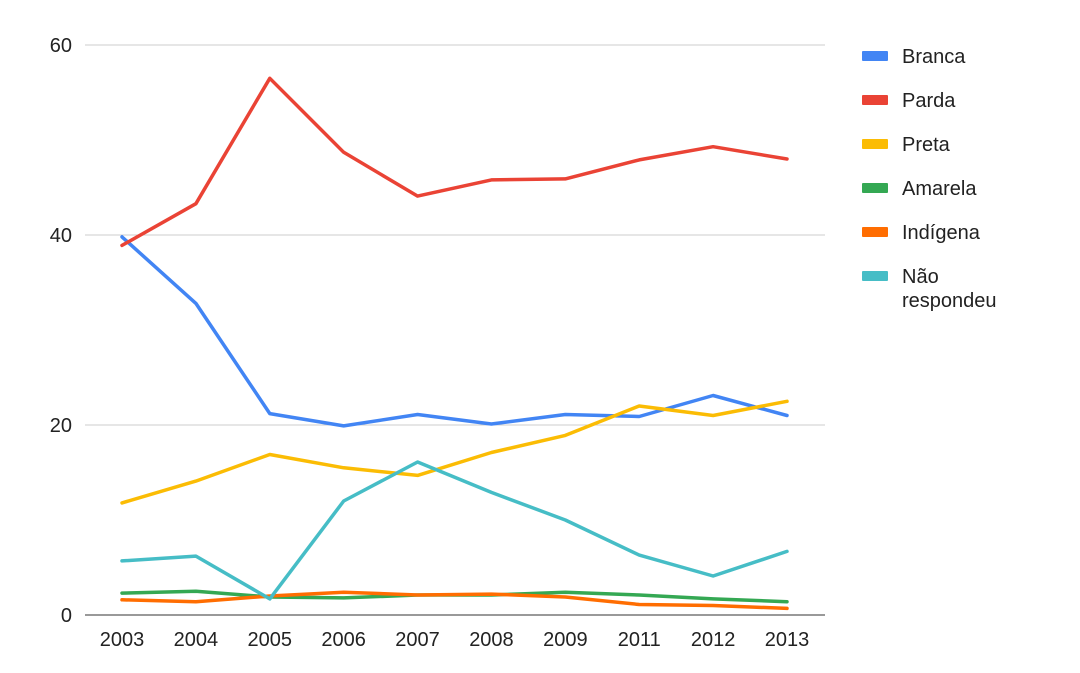 Image resolution: width=1080 pixels, height=673 pixels. Describe the element at coordinates (875, 144) in the screenshot. I see `legend-swatch-preta` at that location.